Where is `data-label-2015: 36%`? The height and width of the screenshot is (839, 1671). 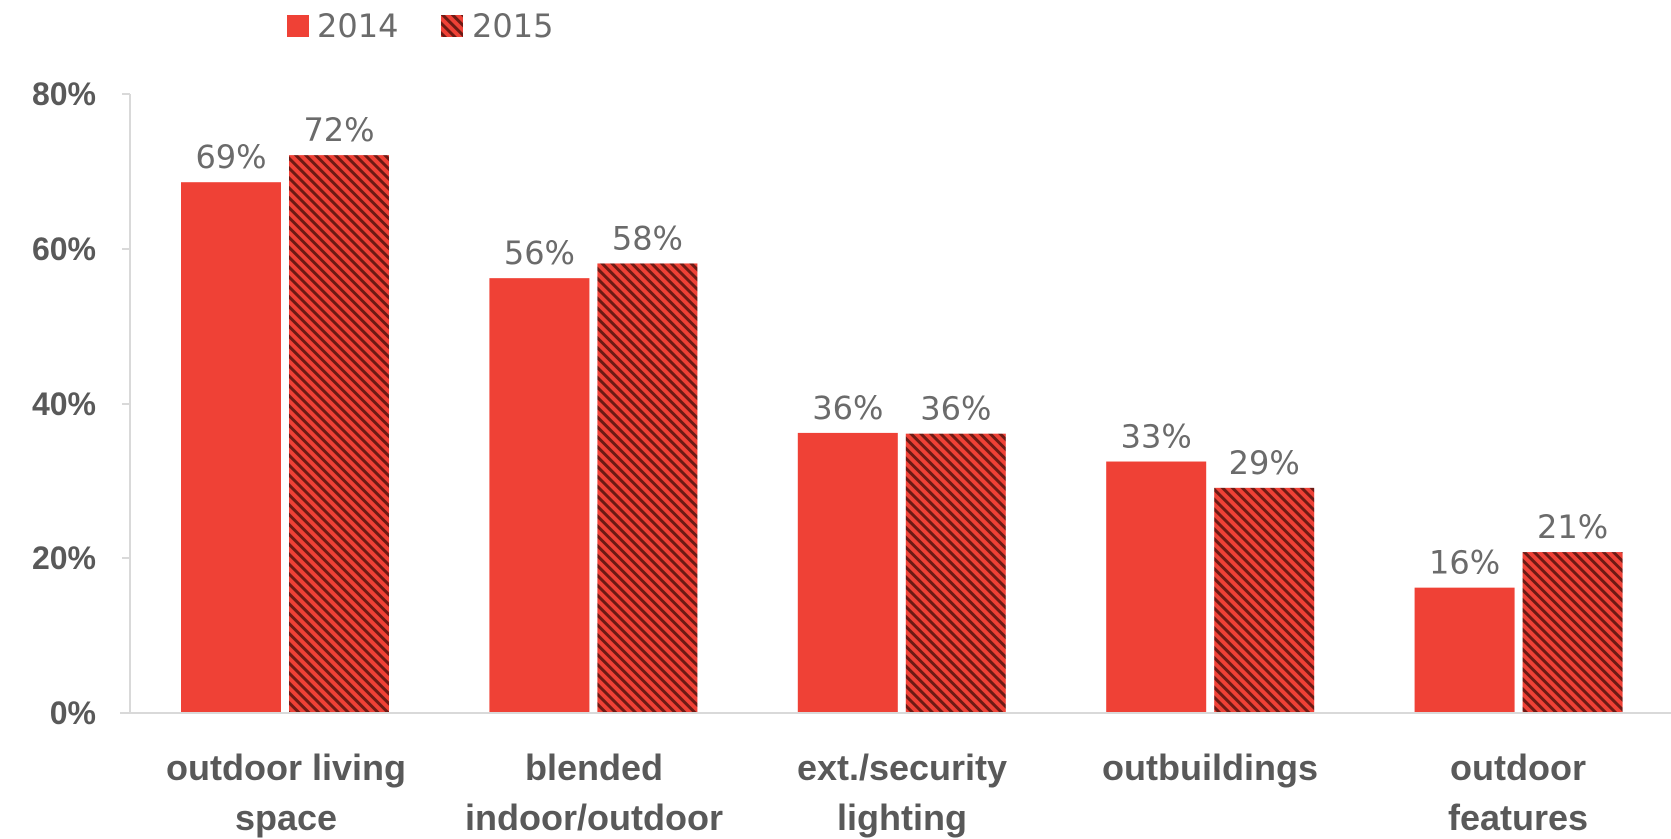 data-label-2015: 36% is located at coordinates (955, 409).